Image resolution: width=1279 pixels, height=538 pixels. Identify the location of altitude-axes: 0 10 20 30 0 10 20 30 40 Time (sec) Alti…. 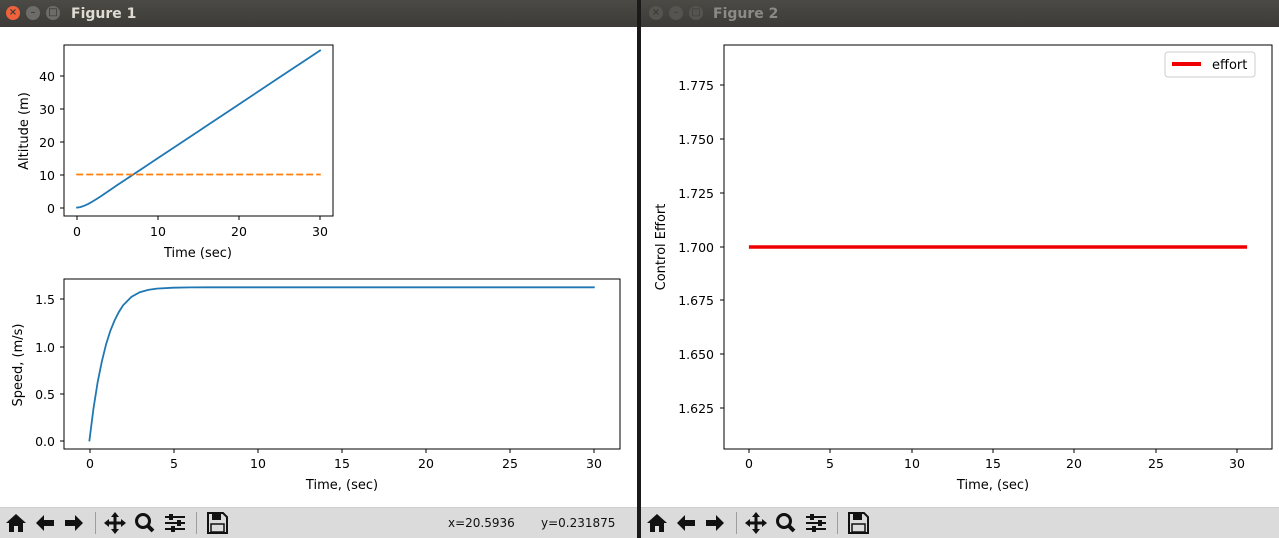
(175, 152).